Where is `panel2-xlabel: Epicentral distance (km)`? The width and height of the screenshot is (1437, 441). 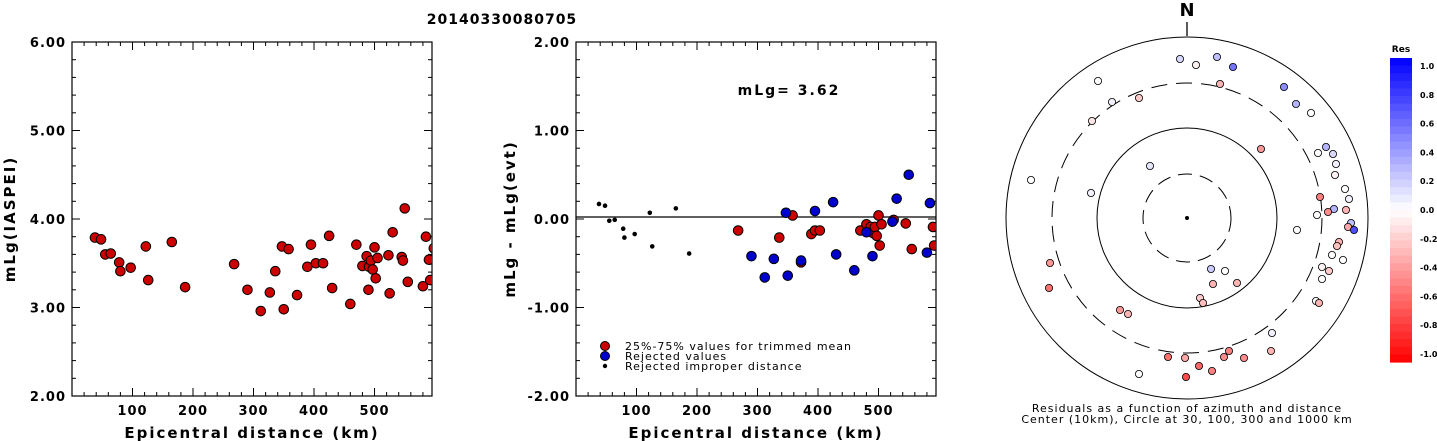
panel2-xlabel: Epicentral distance (km) is located at coordinates (755, 432).